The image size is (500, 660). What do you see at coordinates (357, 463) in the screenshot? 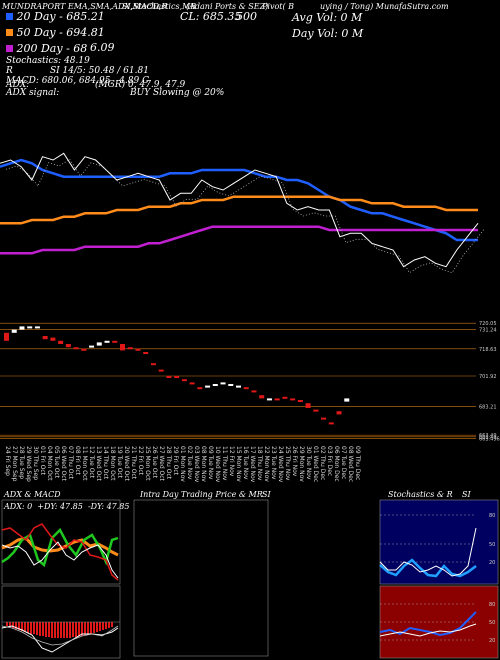
I see `date-tick: 09 Thu Dec` at bounding box center [357, 463].